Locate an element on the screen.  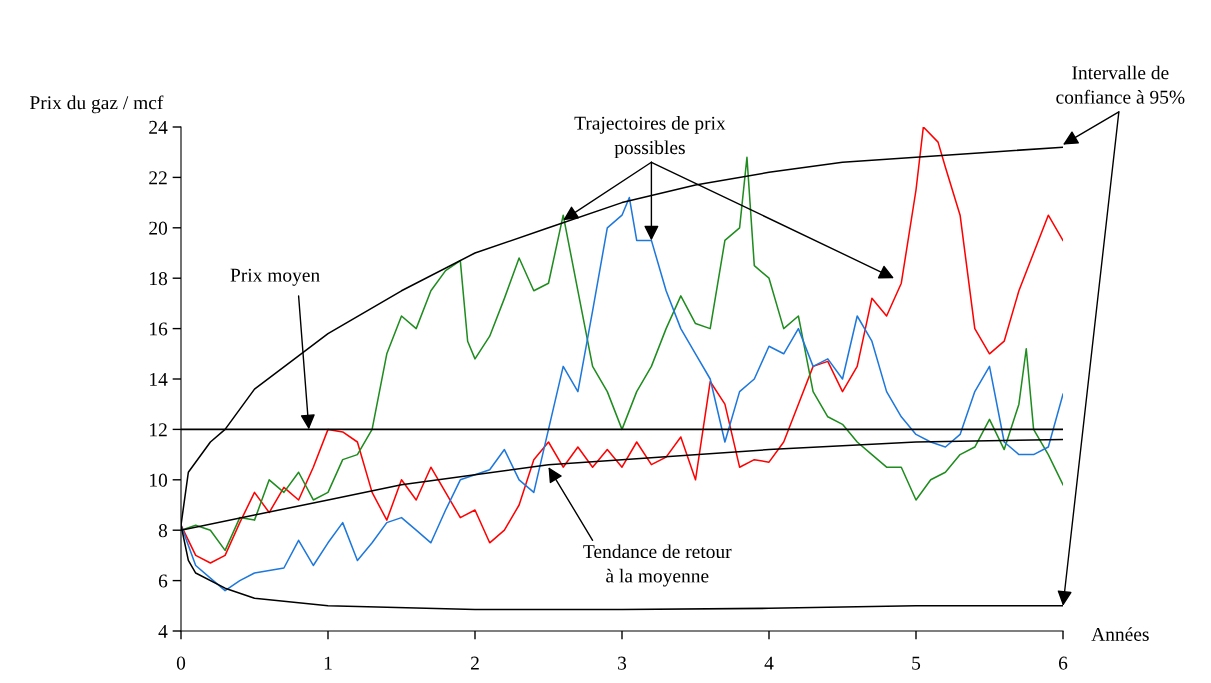
annotation: Prix moyen is located at coordinates (275, 277).